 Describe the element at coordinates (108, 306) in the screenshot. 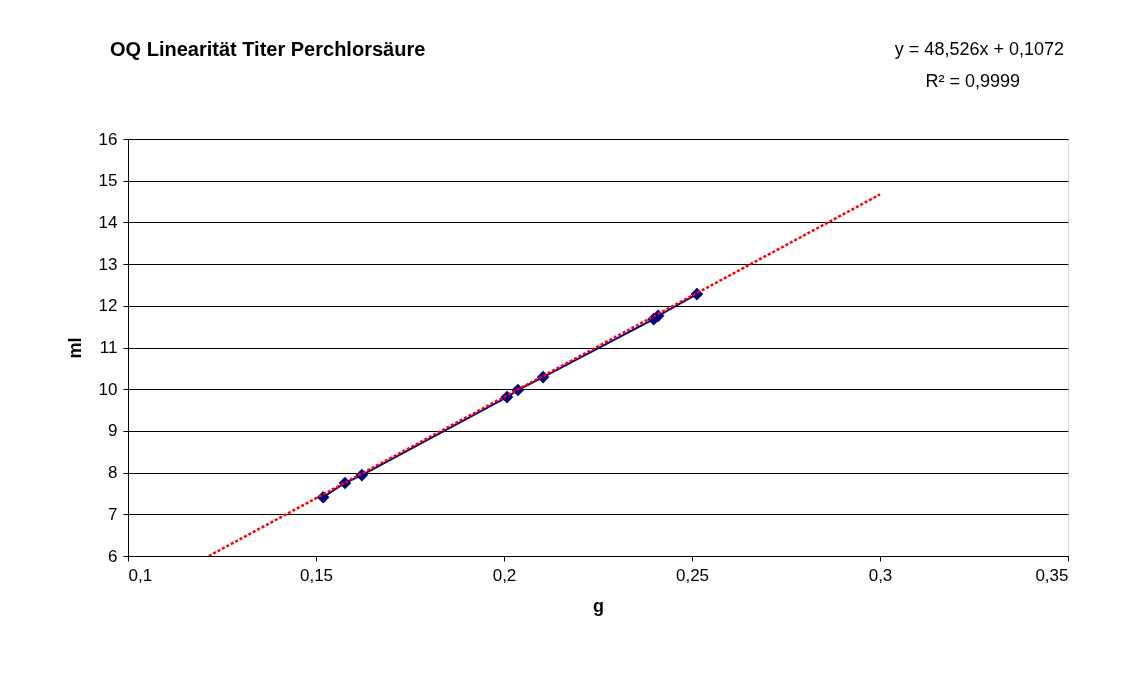

I see `y-tick-label: 12` at that location.